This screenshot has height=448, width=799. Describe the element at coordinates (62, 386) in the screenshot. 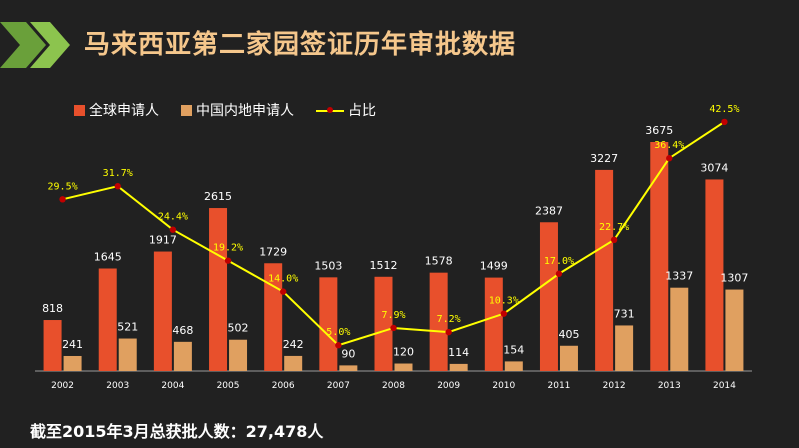

I see `x-tick-label-2002: 2002` at that location.